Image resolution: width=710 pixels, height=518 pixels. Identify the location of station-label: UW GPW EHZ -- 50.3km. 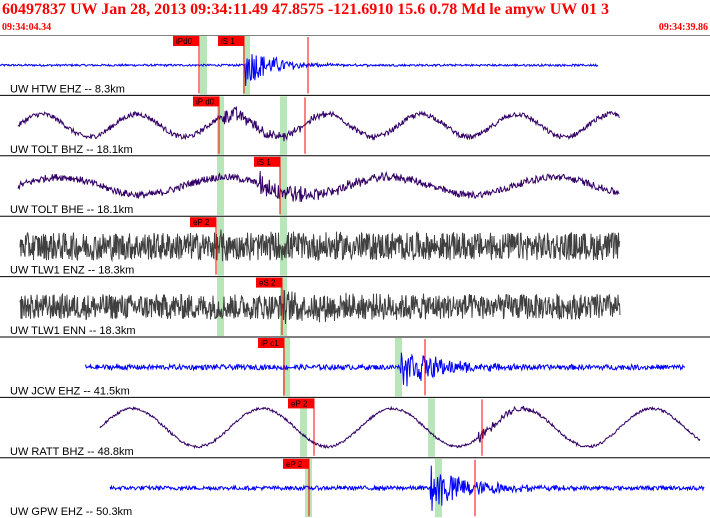
(71, 512).